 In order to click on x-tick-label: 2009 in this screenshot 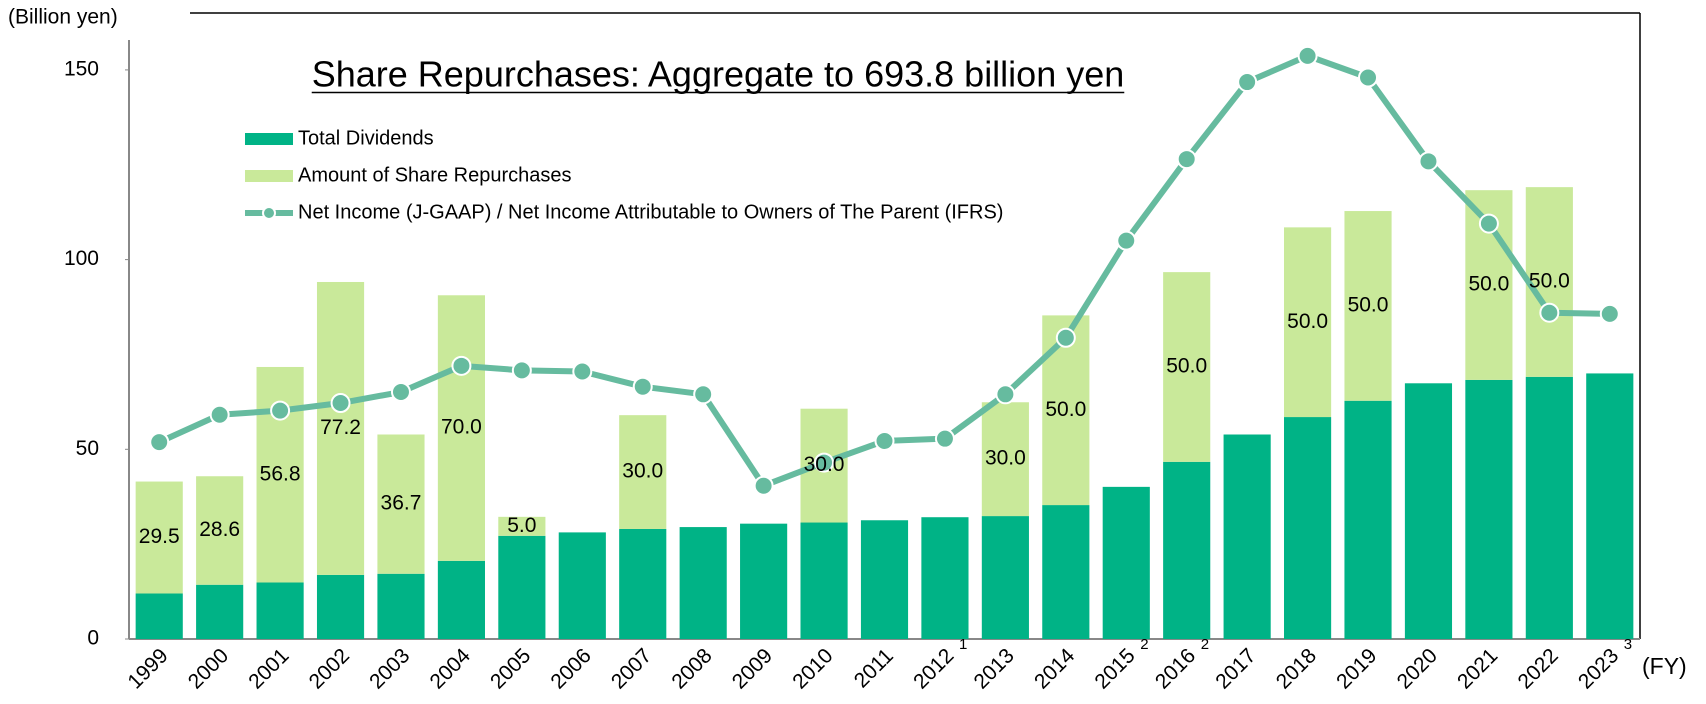, I will do `click(752, 668)`.